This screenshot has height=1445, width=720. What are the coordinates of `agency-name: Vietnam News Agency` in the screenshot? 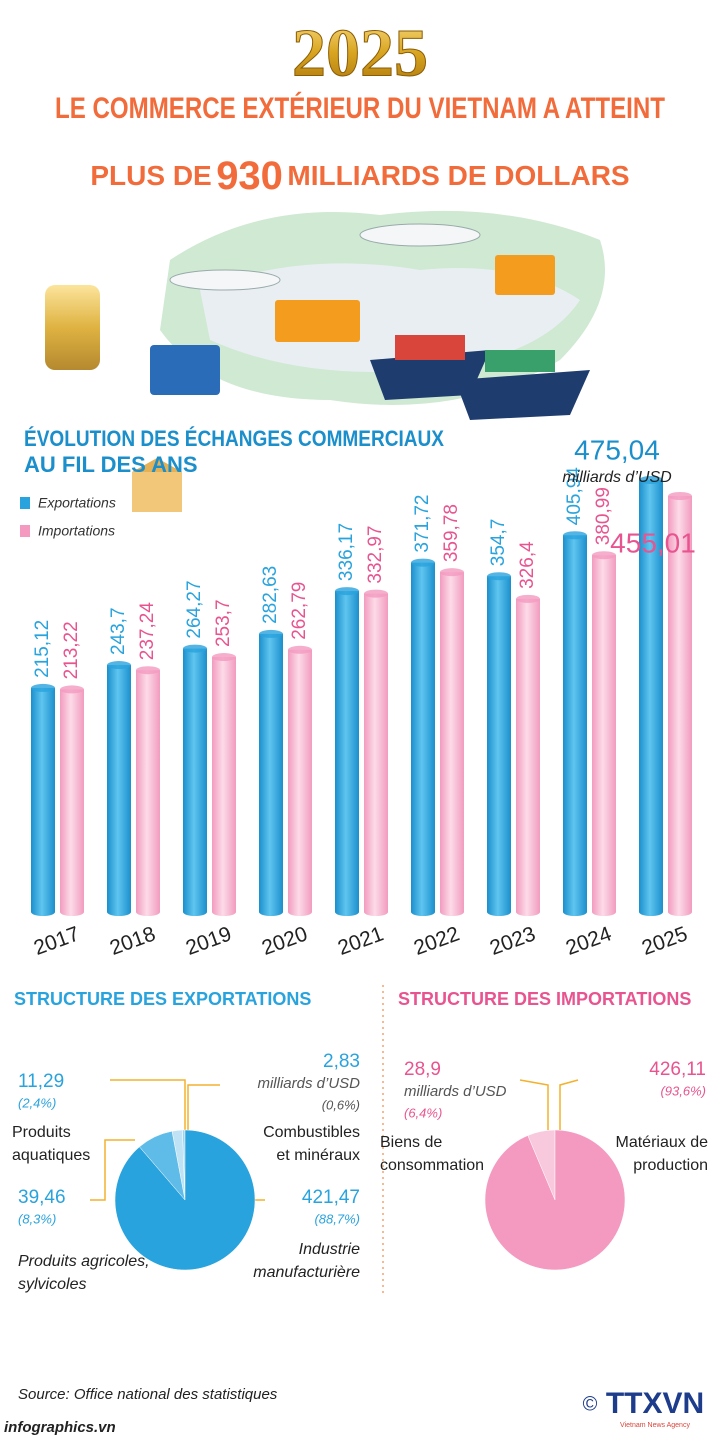 It's located at (655, 1425).